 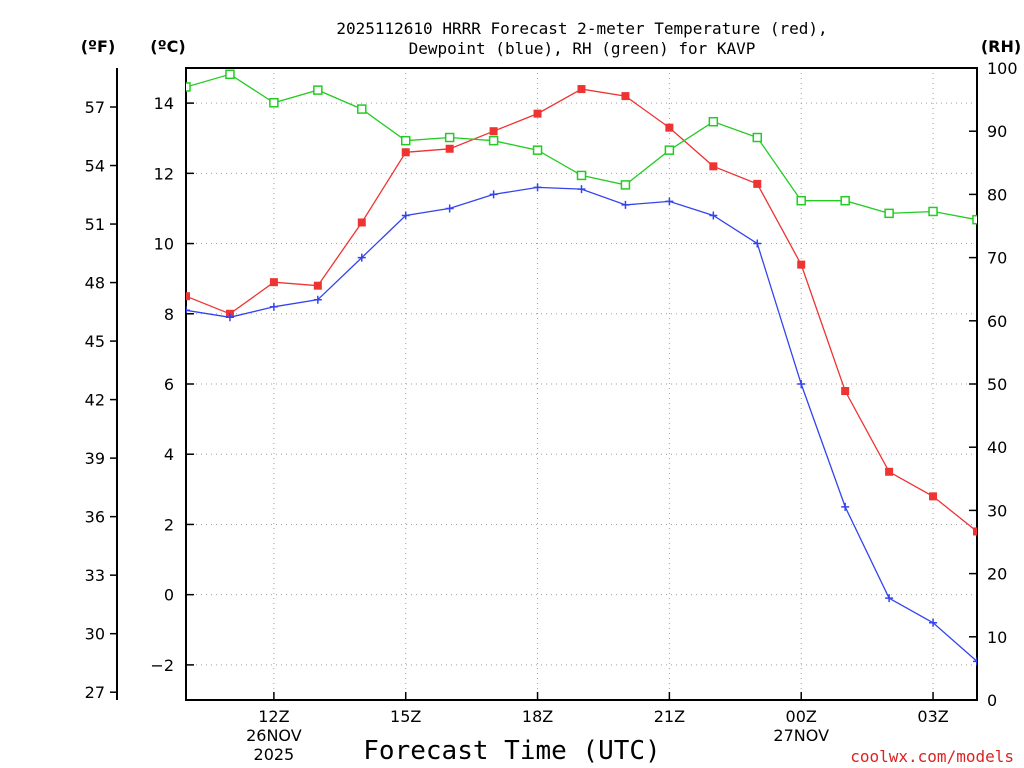 I want to click on fahrenheit-tick-label: 33, so click(x=95, y=575).